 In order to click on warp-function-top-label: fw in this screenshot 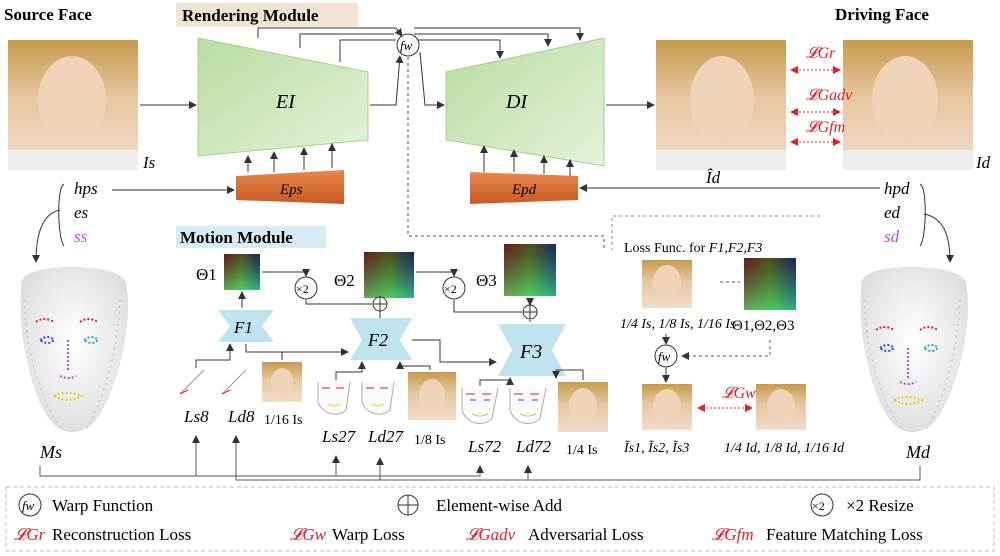, I will do `click(406, 45)`.